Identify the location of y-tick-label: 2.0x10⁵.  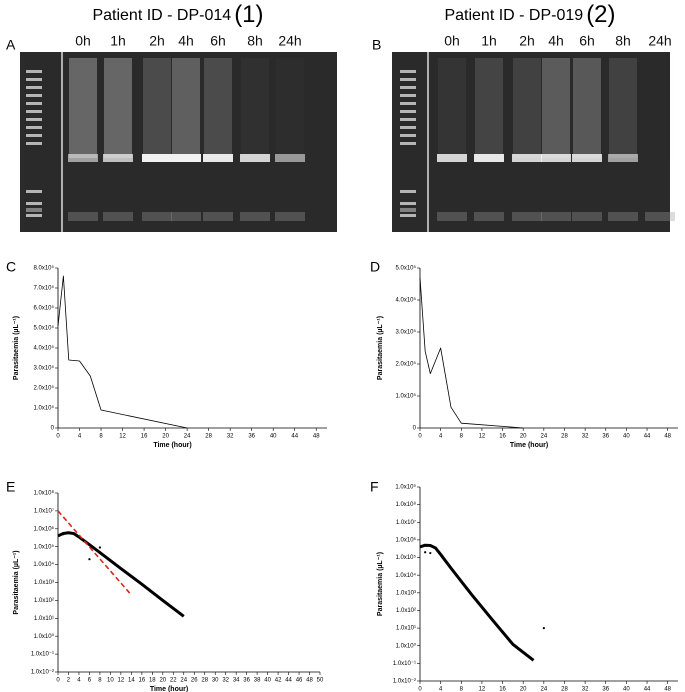
(405, 364).